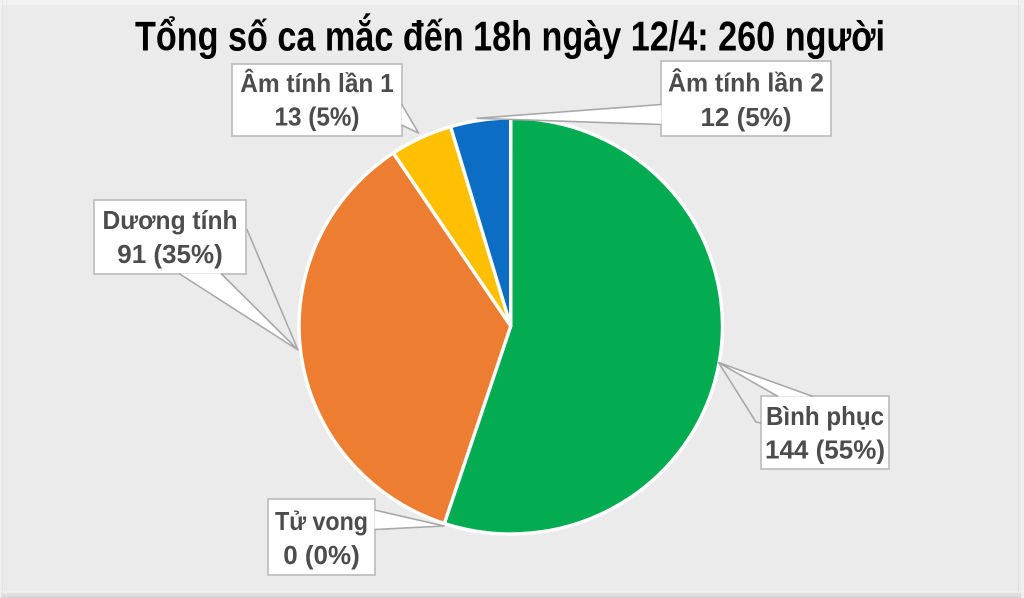 This screenshot has height=598, width=1024. I want to click on svg-text: 144 (55%), so click(825, 450).